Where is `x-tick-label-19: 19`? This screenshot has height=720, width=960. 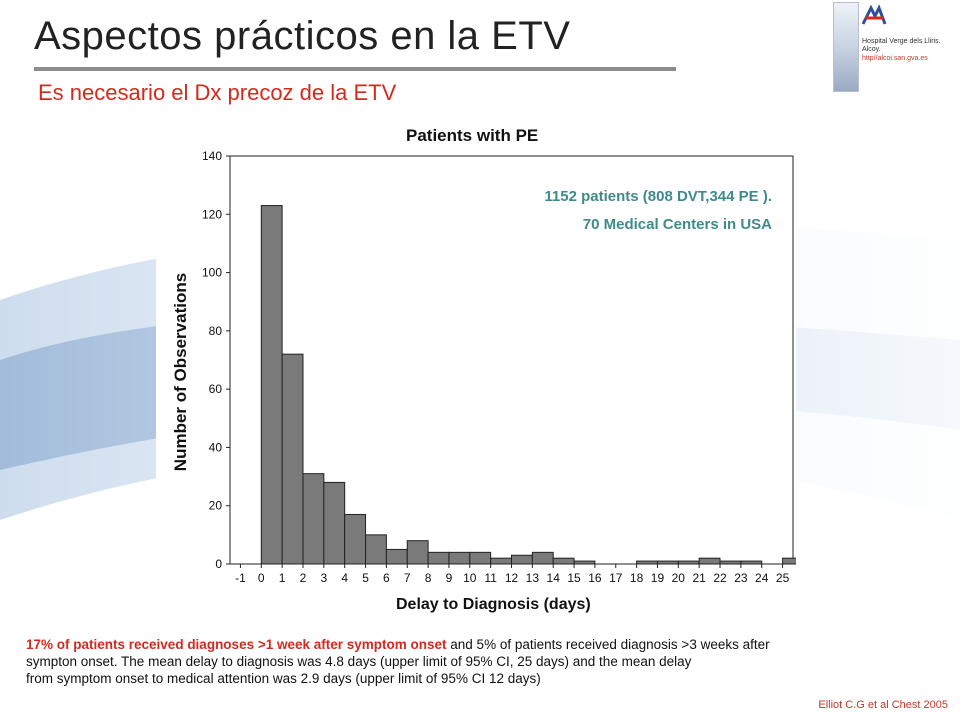
x-tick-label-19: 19 is located at coordinates (658, 578).